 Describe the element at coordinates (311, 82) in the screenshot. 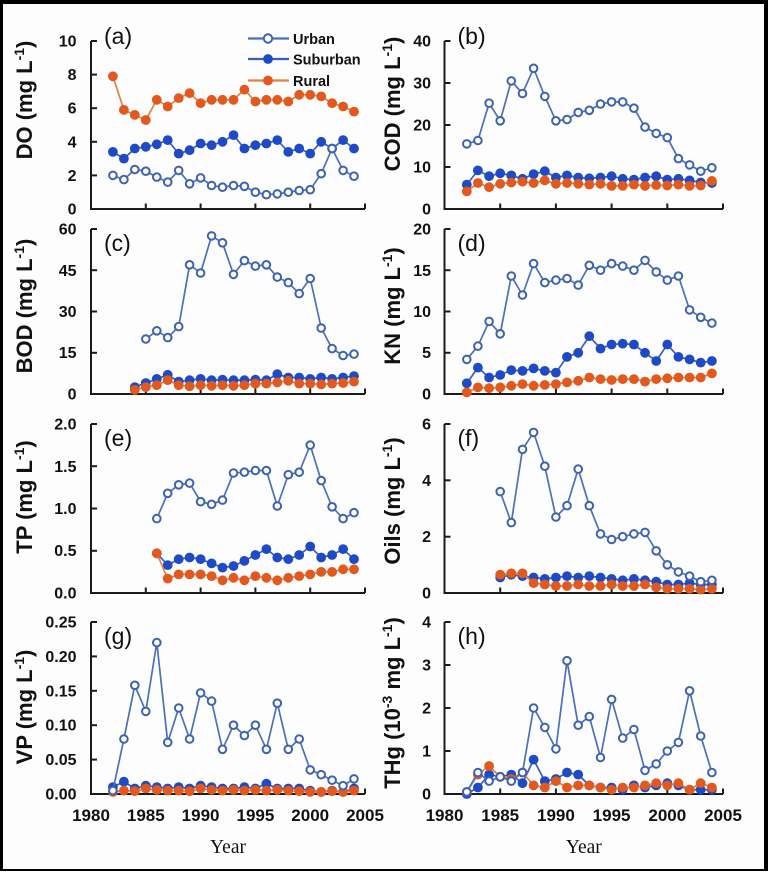

I see `svg-text: Rural` at that location.